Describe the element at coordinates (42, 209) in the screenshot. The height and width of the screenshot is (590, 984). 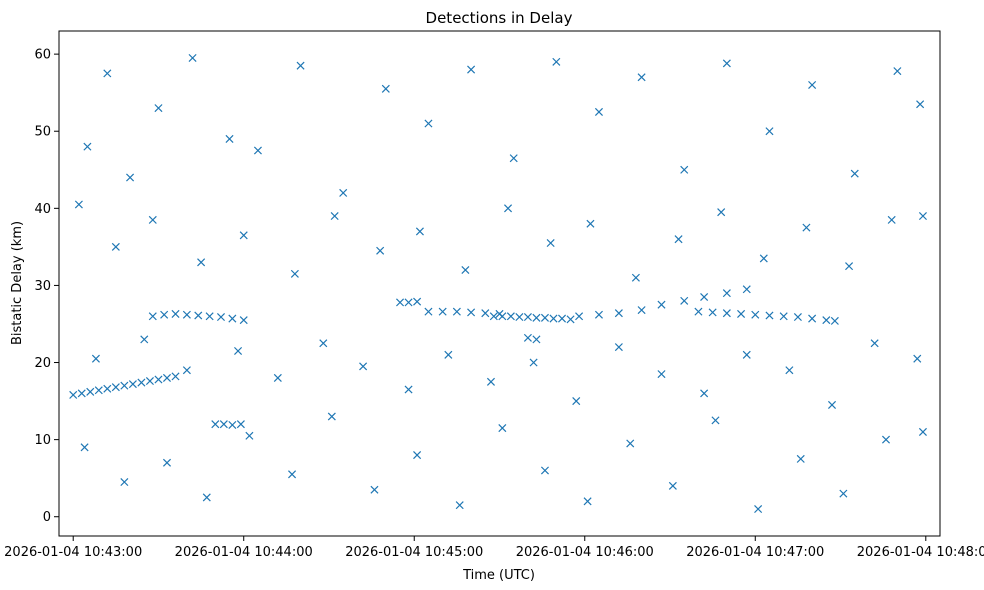
I see `y-tick-label: 40` at that location.